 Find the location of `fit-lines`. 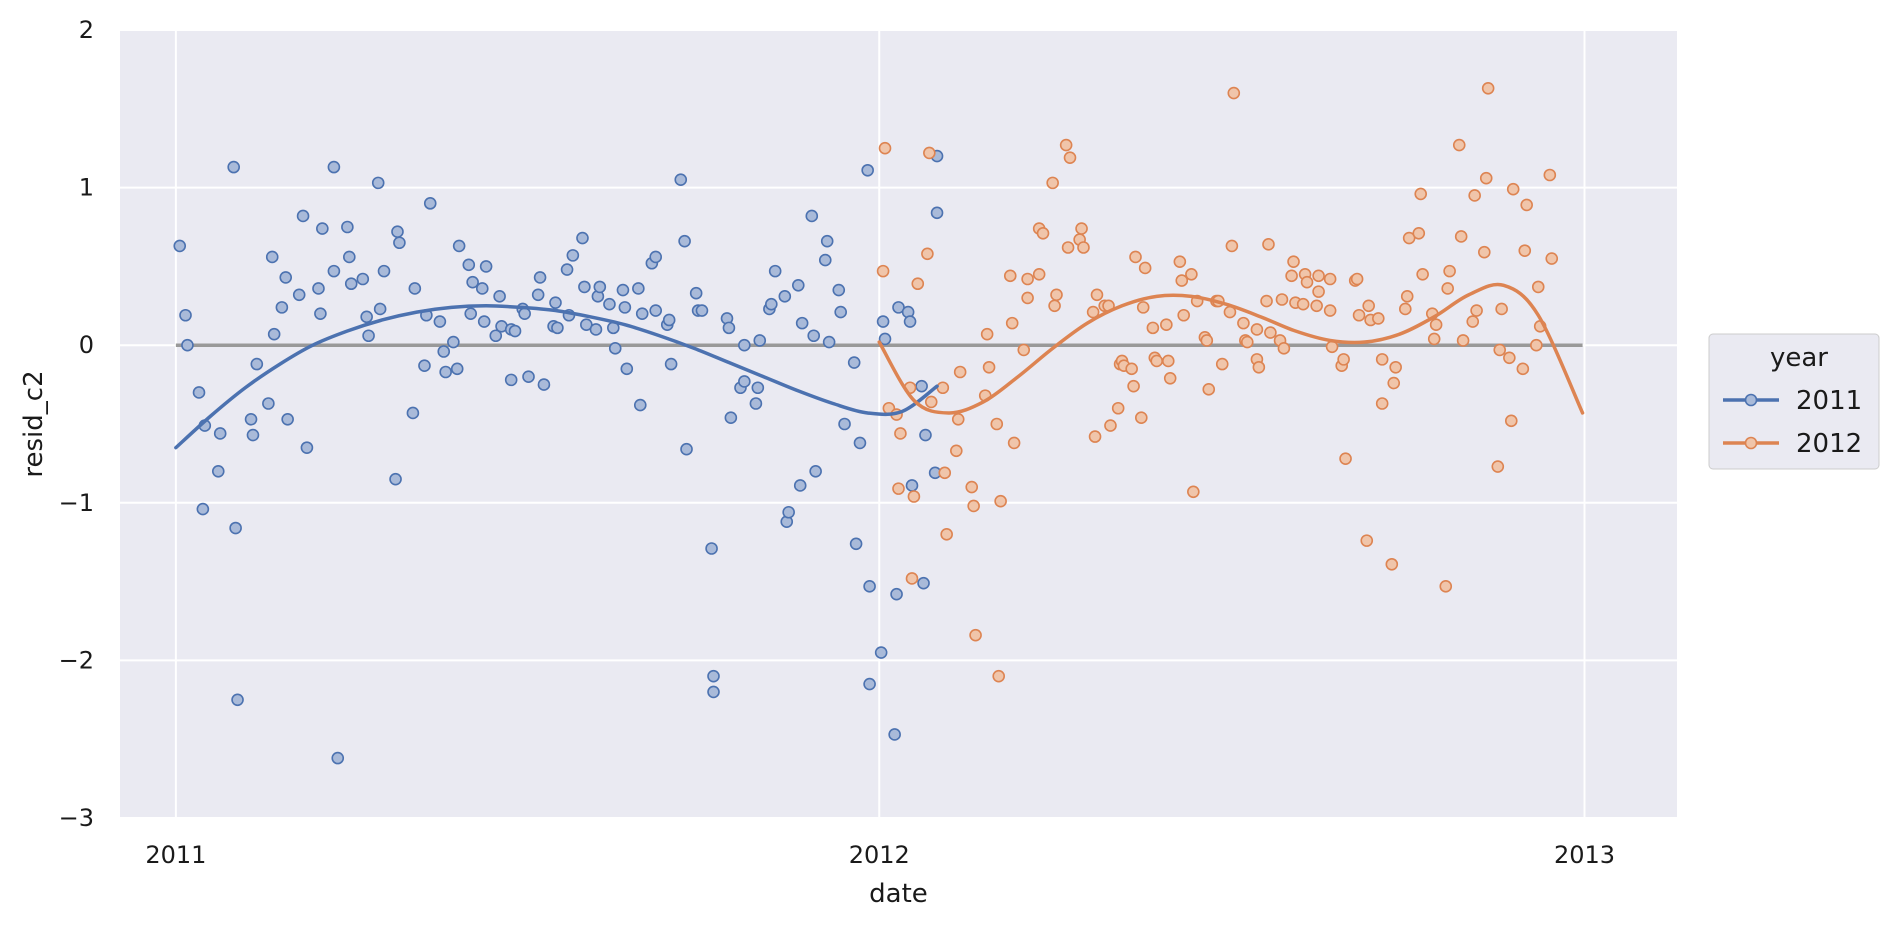

fit-lines is located at coordinates (879, 366).